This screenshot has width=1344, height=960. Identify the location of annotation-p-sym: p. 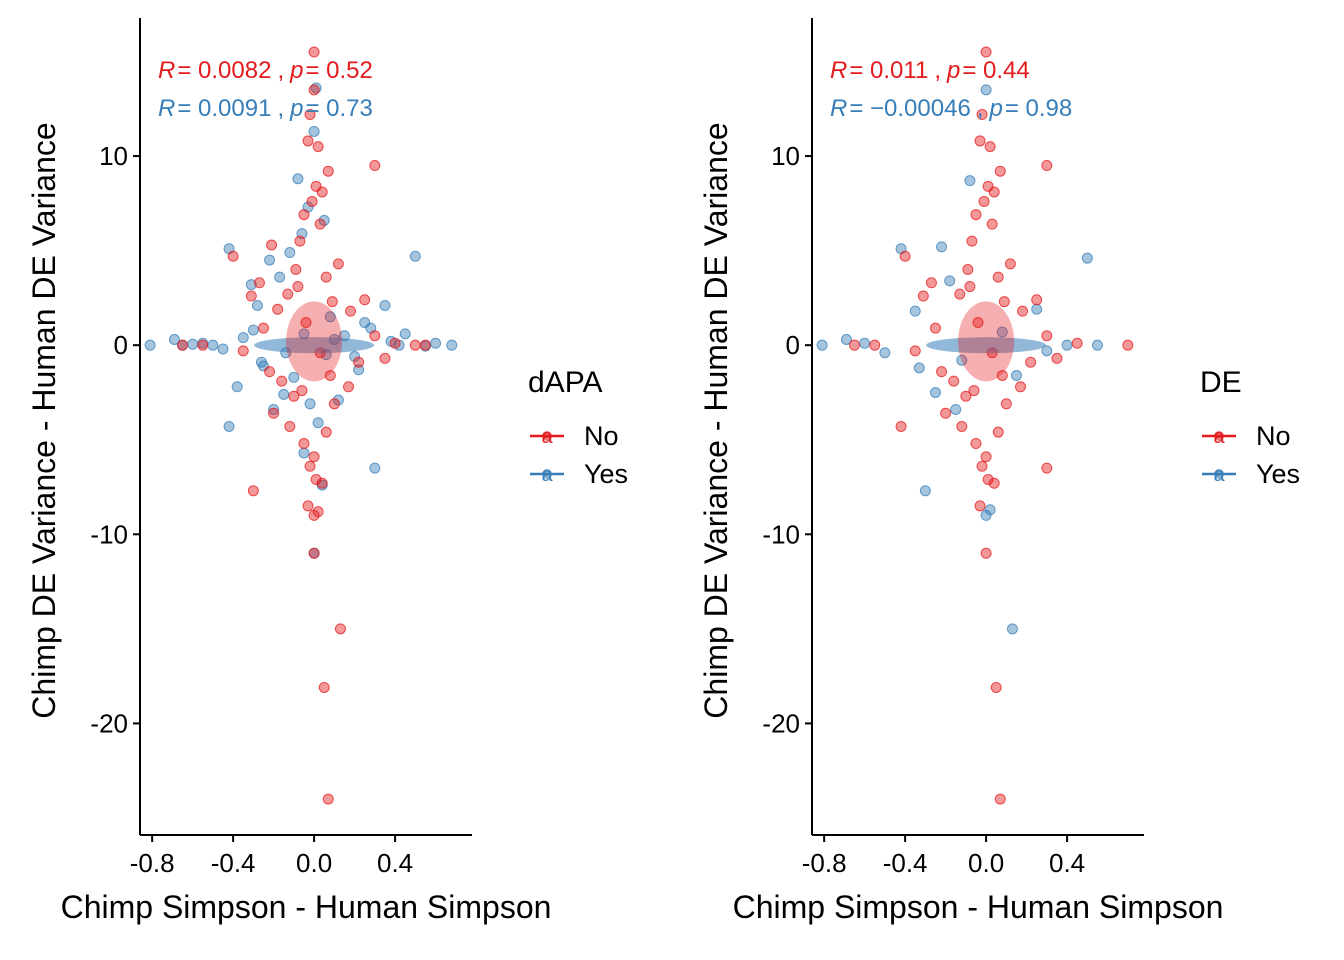
(296, 108).